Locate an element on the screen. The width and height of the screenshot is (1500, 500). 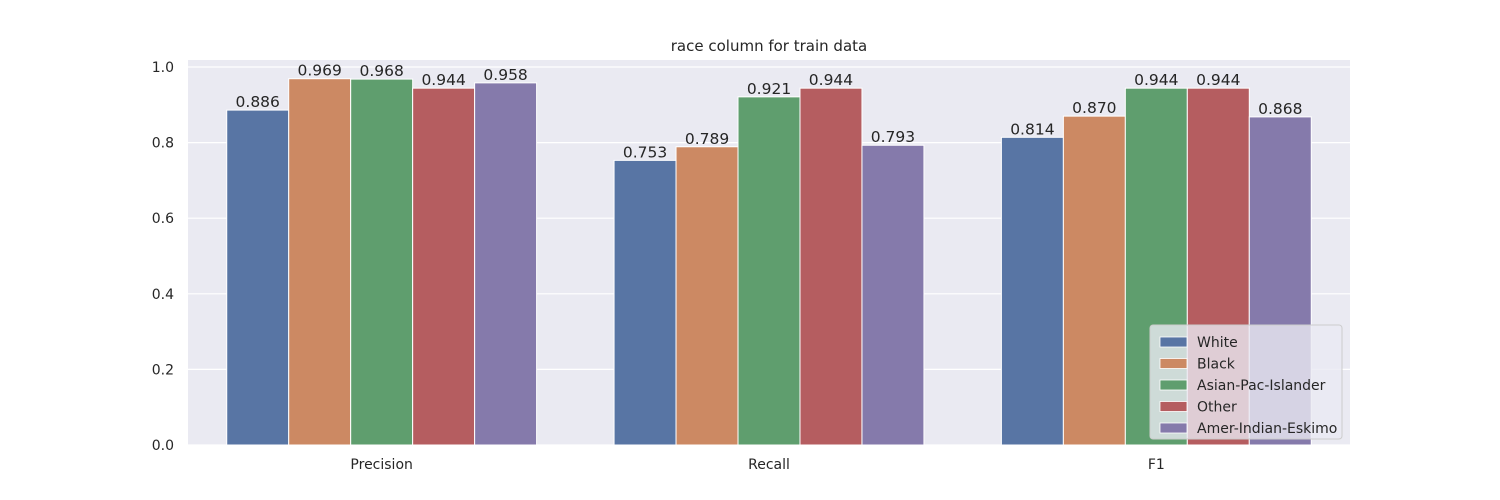
y-tick-label: 0.2 is located at coordinates (163, 370).